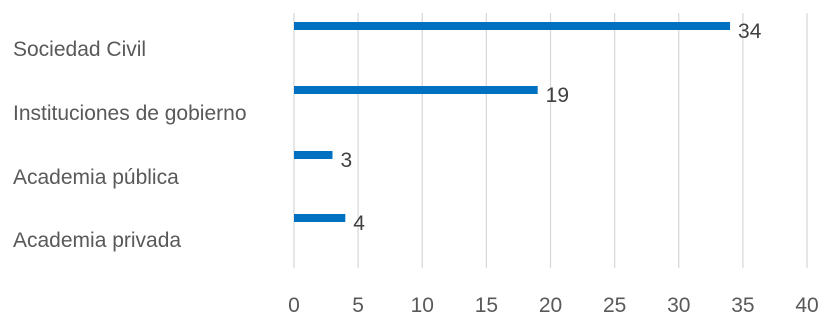 The width and height of the screenshot is (819, 320). I want to click on category-label-sociedad-civil: Sociedad Civil, so click(79, 49).